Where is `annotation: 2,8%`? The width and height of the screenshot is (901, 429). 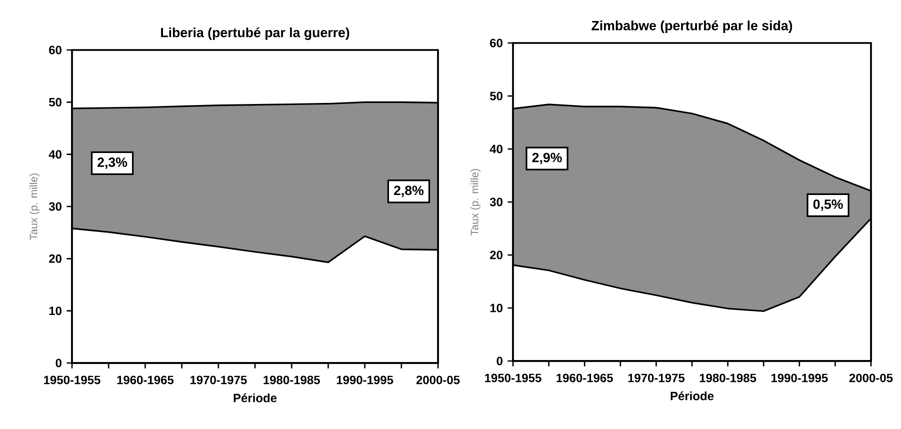 annotation: 2,8% is located at coordinates (409, 192).